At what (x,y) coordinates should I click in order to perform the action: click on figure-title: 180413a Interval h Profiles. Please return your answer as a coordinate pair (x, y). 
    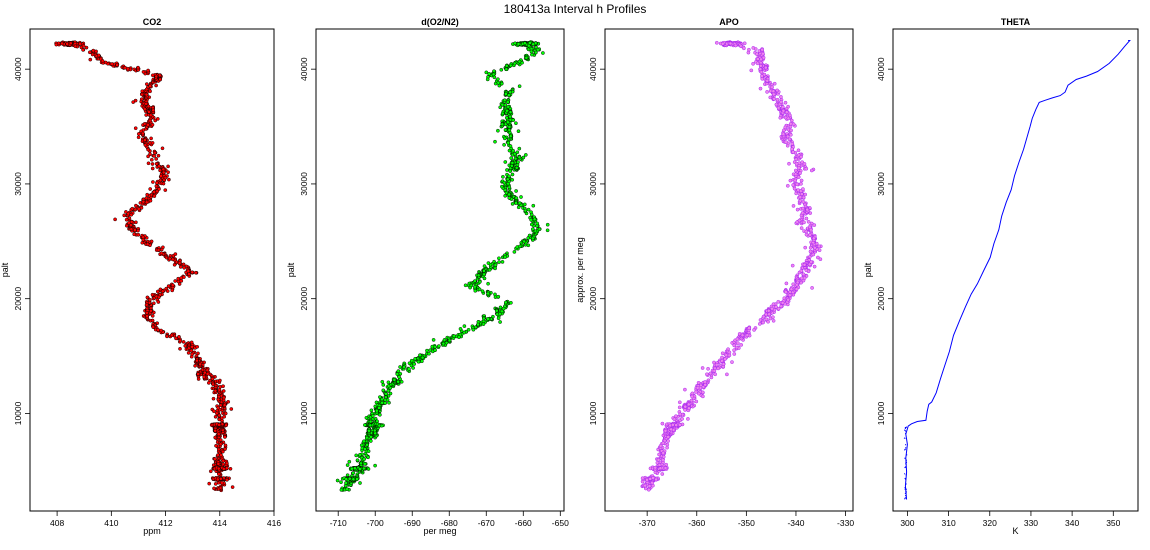
    Looking at the image, I should click on (575, 9).